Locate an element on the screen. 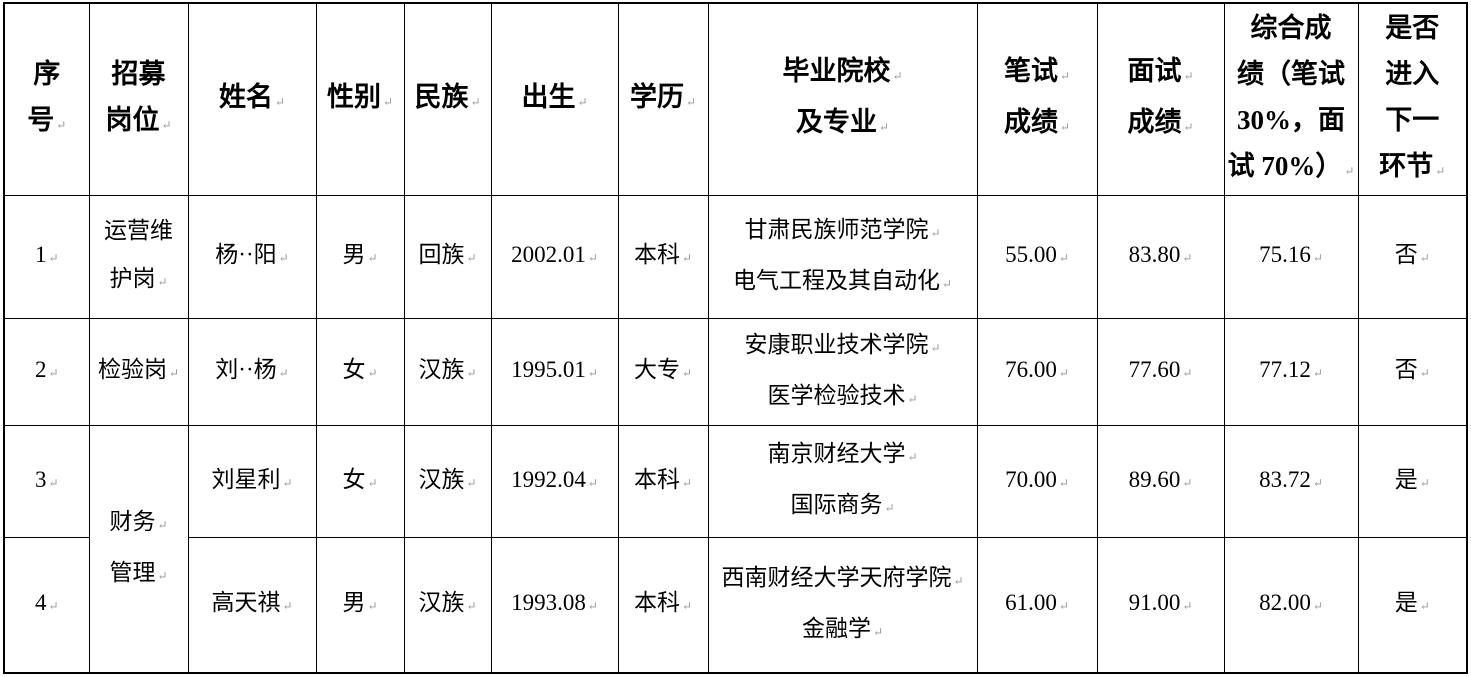  cell-text: 55.00 is located at coordinates (1031, 254).